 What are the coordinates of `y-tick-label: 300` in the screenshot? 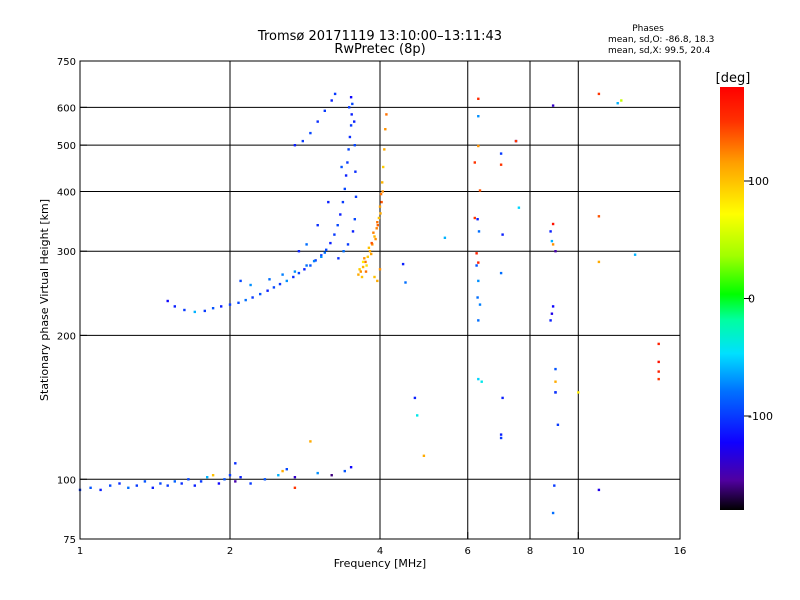 It's located at (66, 252).